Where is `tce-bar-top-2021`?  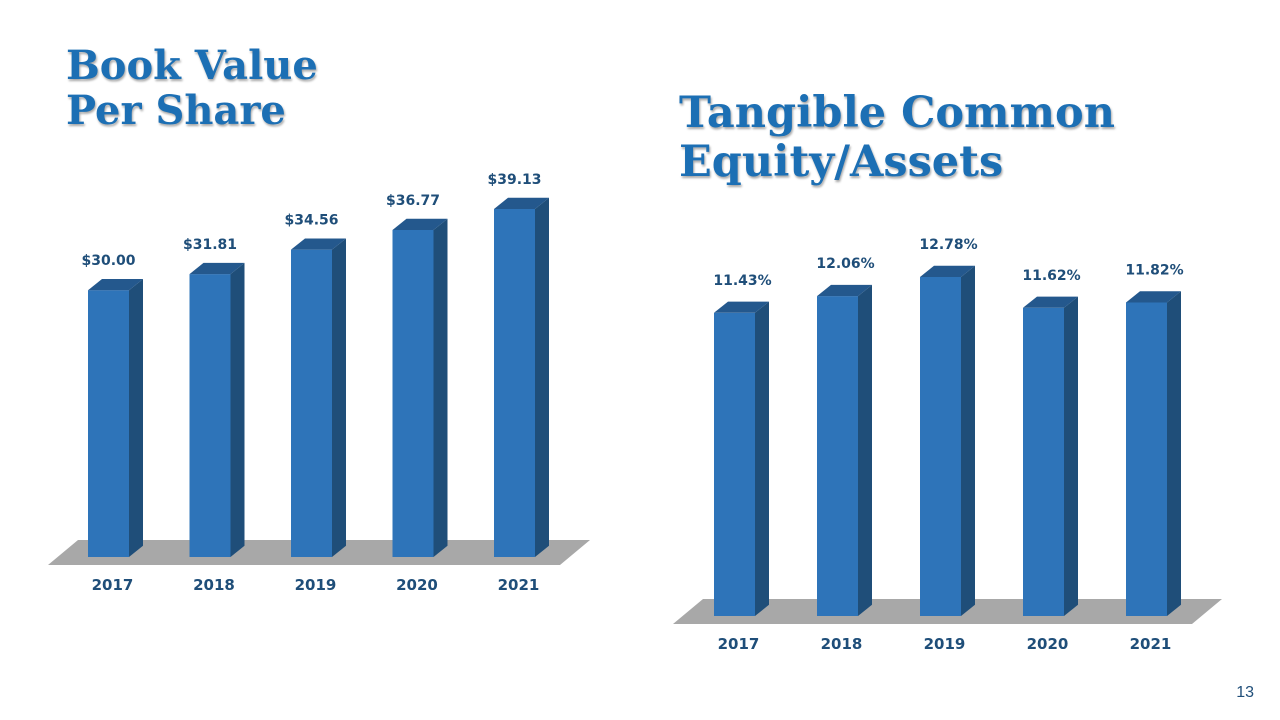
tce-bar-top-2021 is located at coordinates (1153, 297).